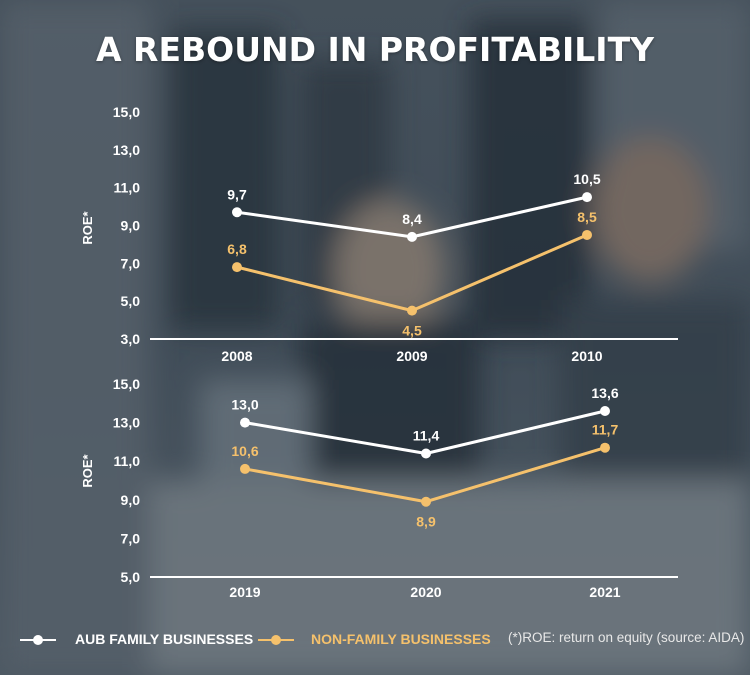  I want to click on data-label: 13,0, so click(244, 405).